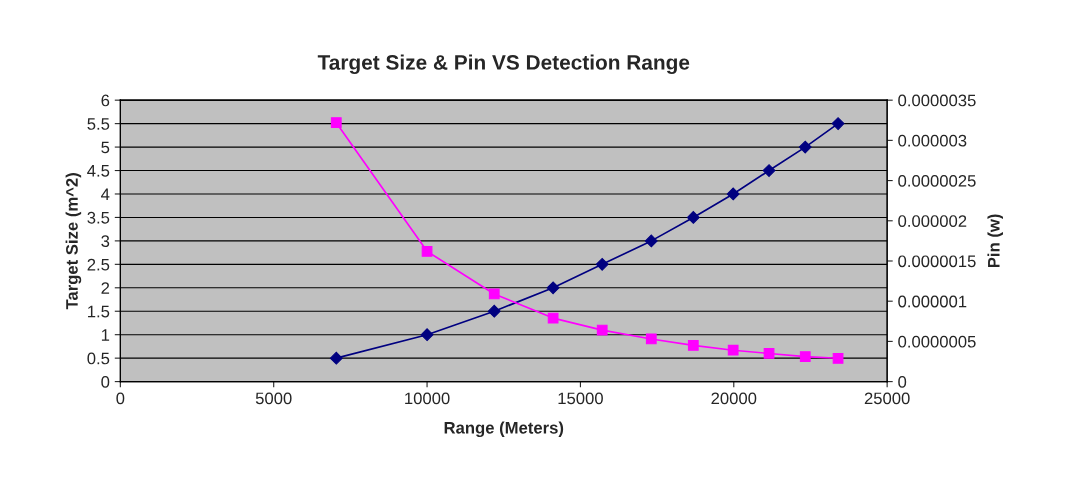 The image size is (1065, 477). I want to click on y2-tick-label: 0.000001, so click(932, 301).